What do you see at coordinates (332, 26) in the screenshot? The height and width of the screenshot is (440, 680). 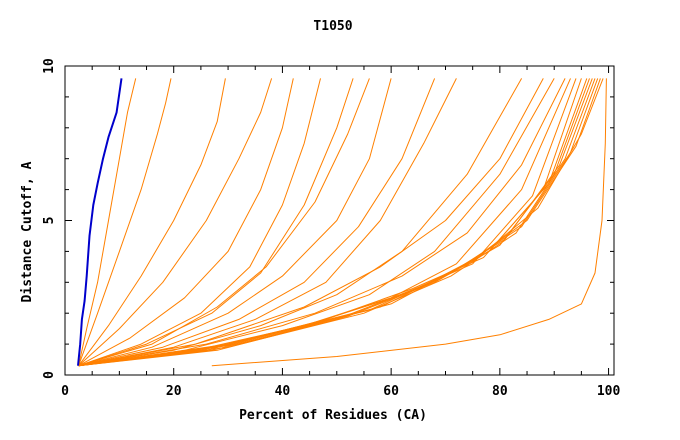 I see `chart-title: T1050` at bounding box center [332, 26].